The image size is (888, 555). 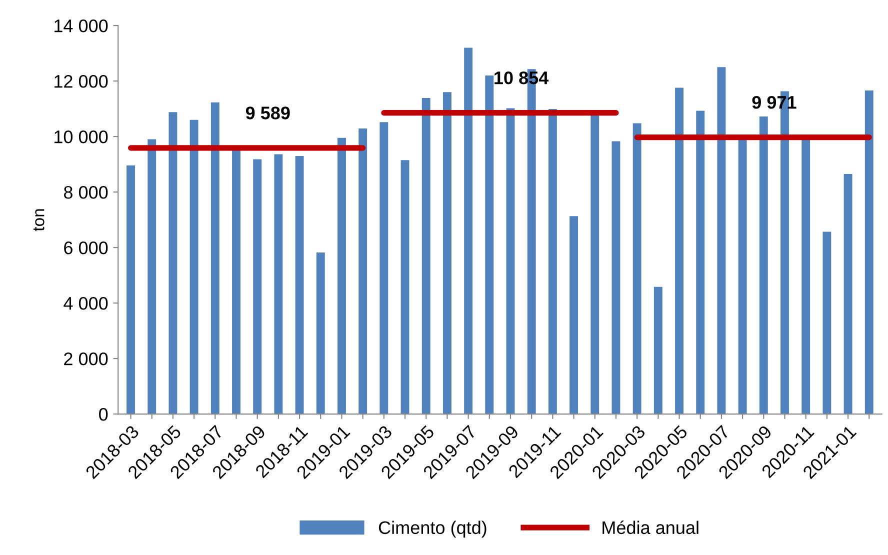 What do you see at coordinates (268, 113) in the screenshot?
I see `annotation: 9 589` at bounding box center [268, 113].